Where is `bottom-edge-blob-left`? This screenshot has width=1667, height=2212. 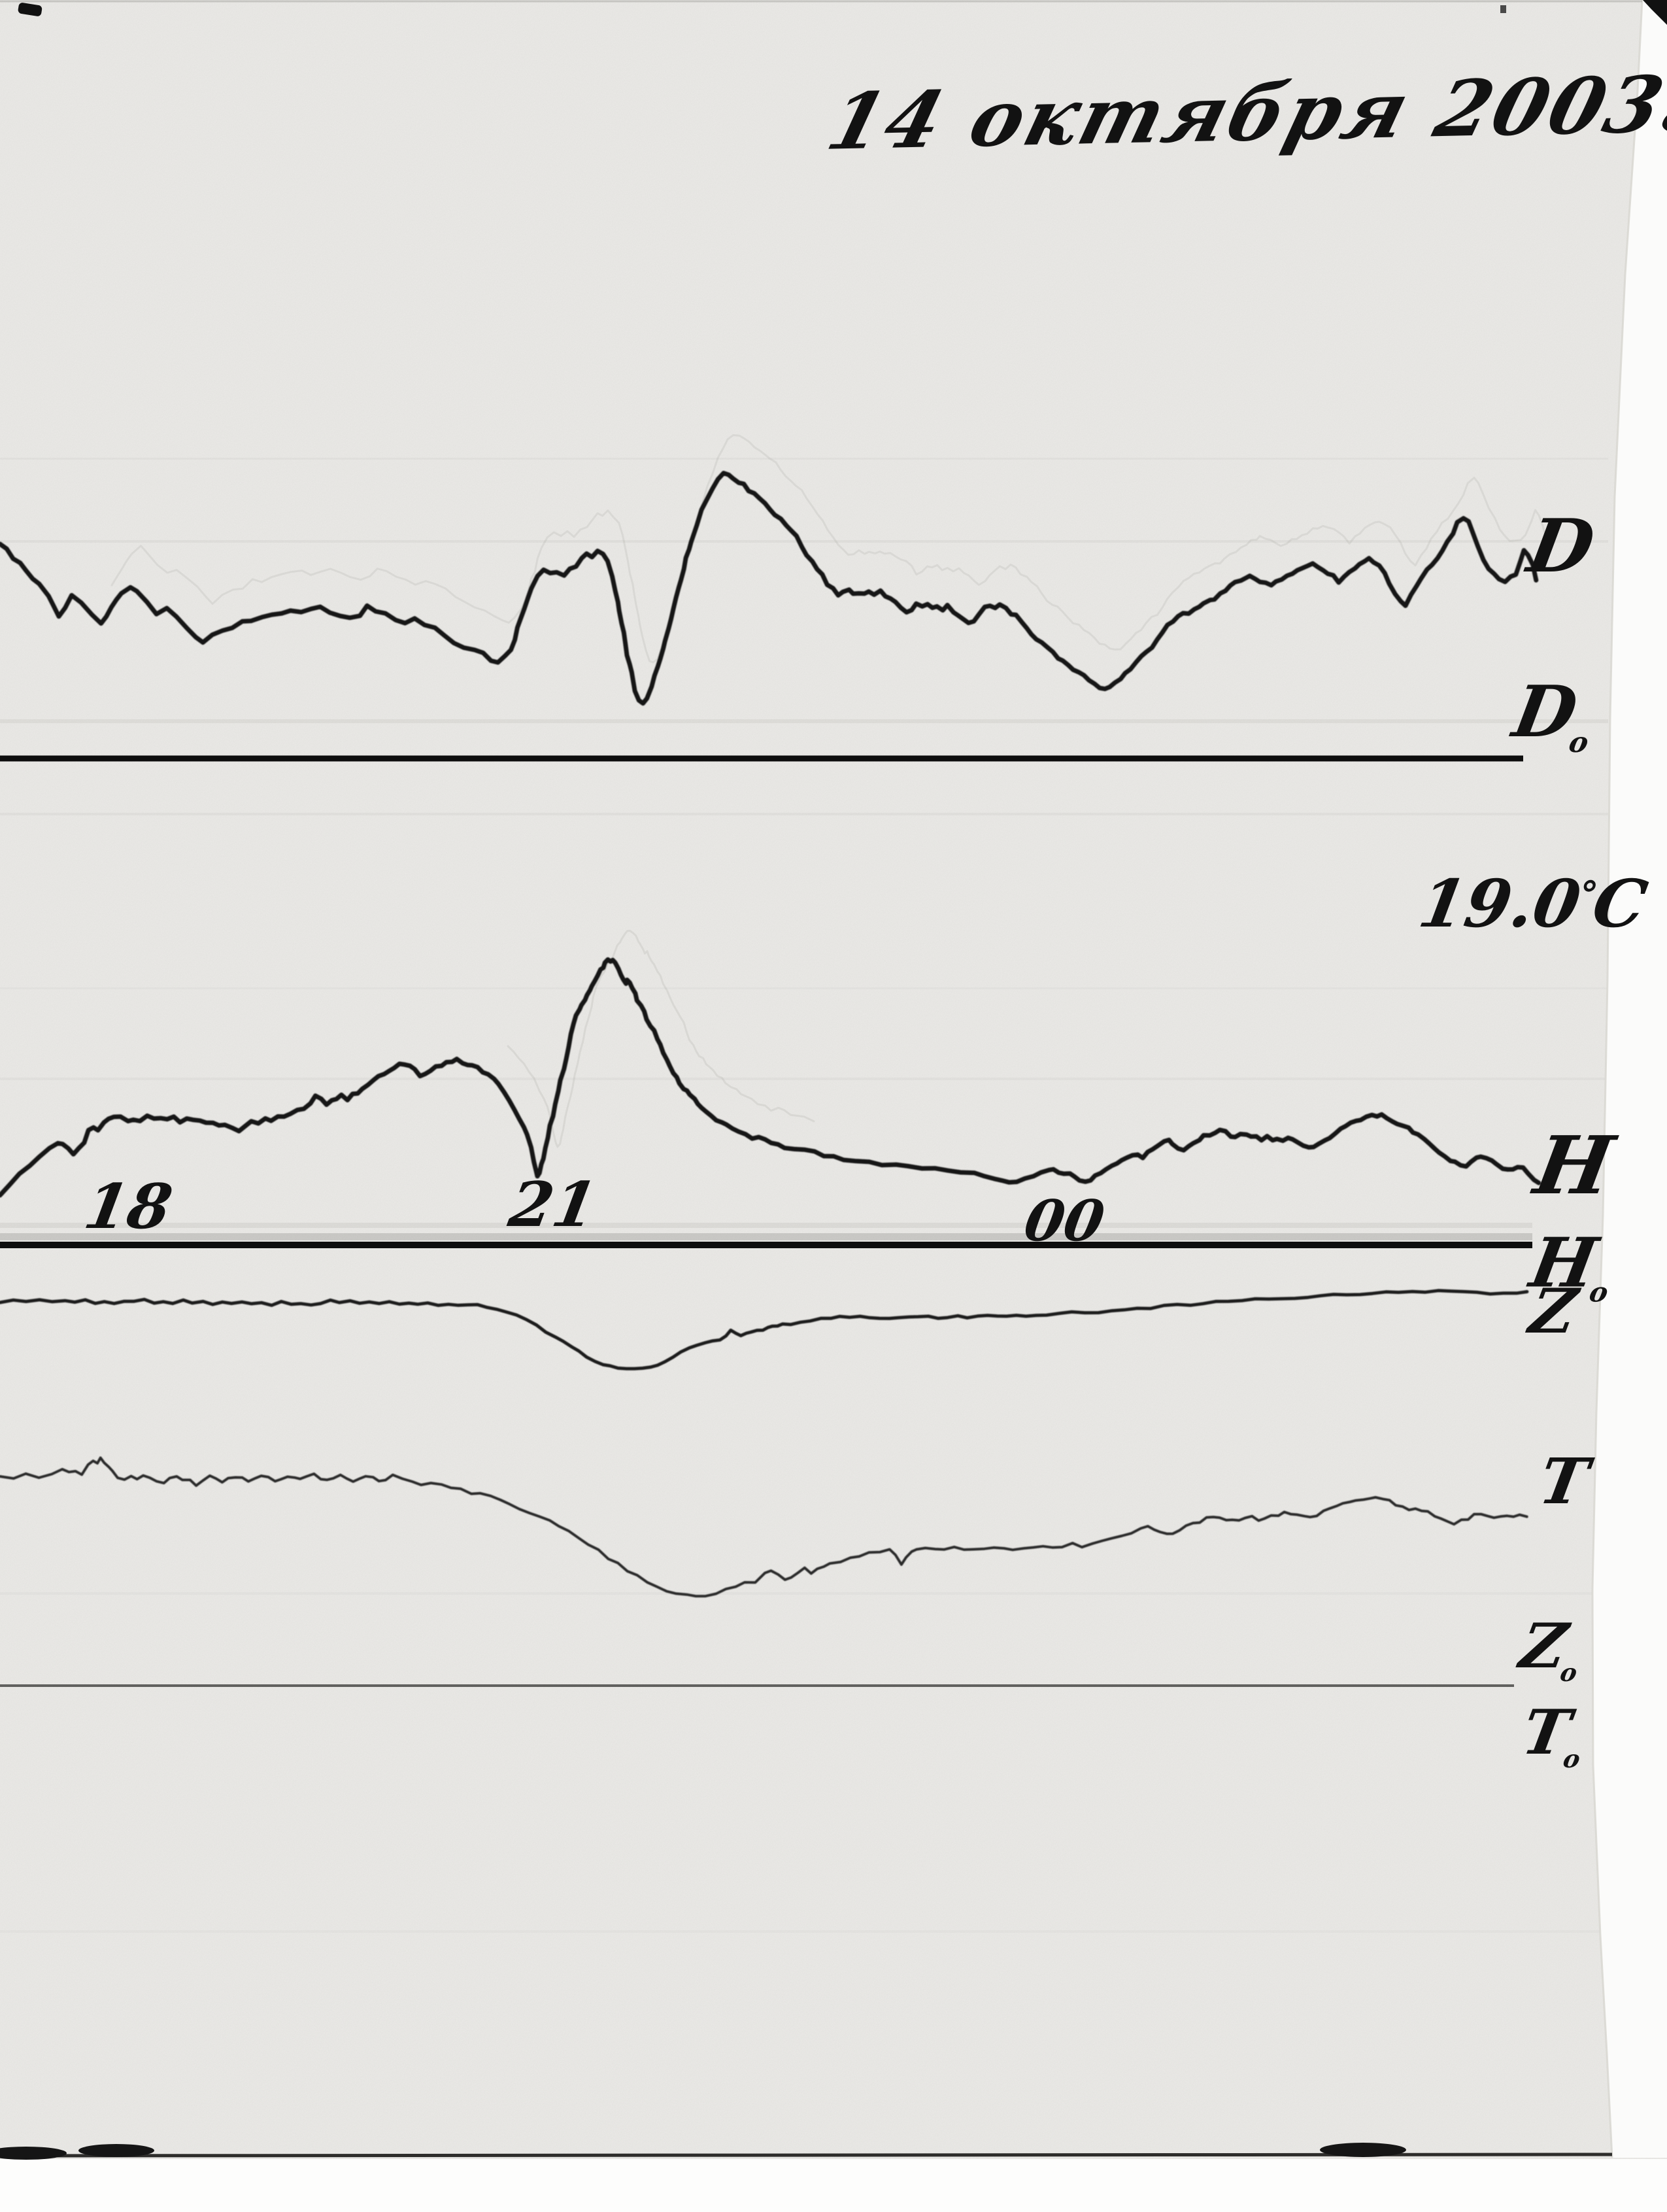
bottom-edge-blob-left is located at coordinates (33, 2153).